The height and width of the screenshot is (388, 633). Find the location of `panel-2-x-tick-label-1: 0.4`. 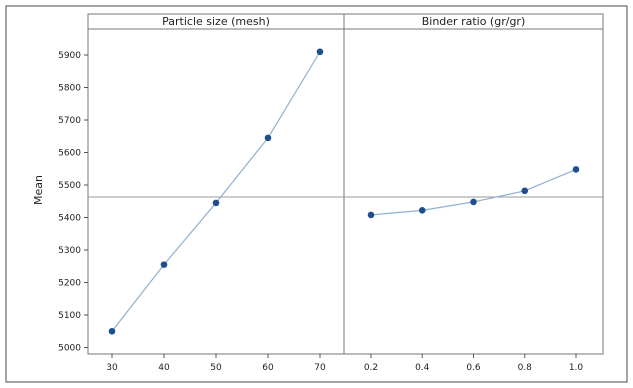

panel-2-x-tick-label-1: 0.4 is located at coordinates (422, 368).